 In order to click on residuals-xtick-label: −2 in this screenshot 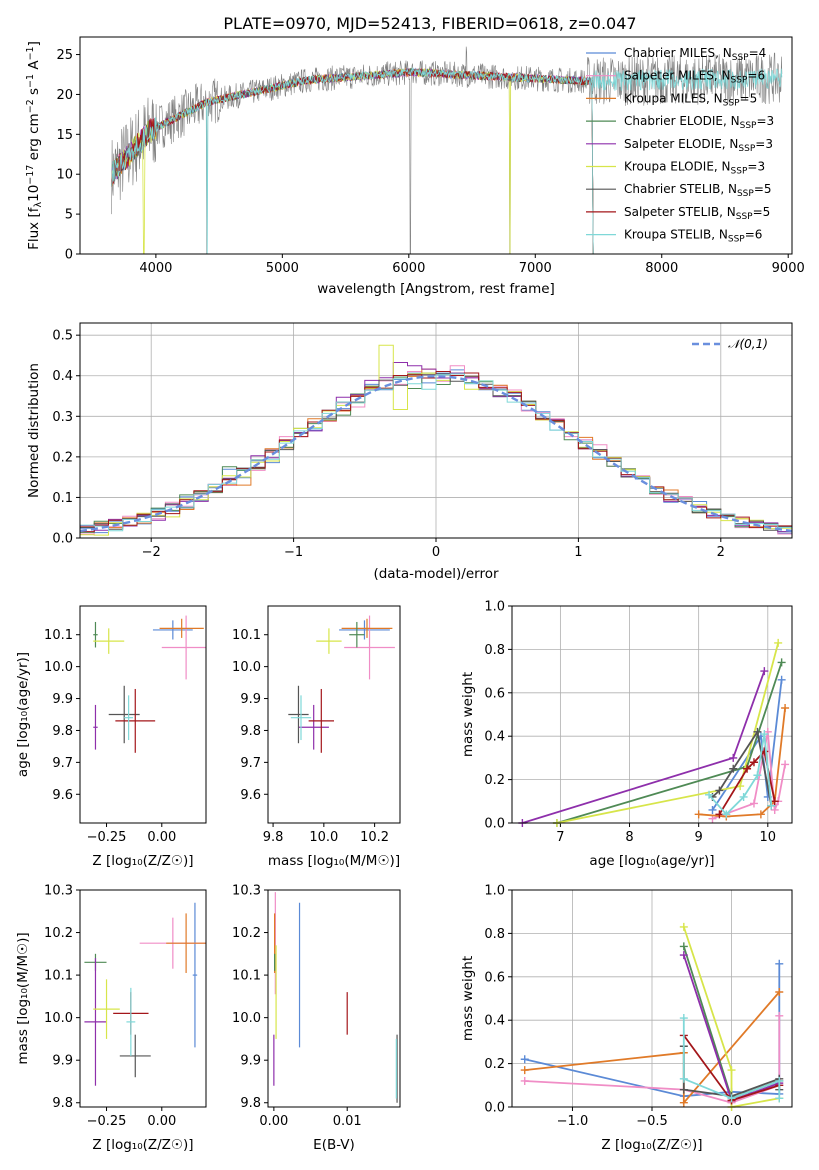, I will do `click(151, 552)`.